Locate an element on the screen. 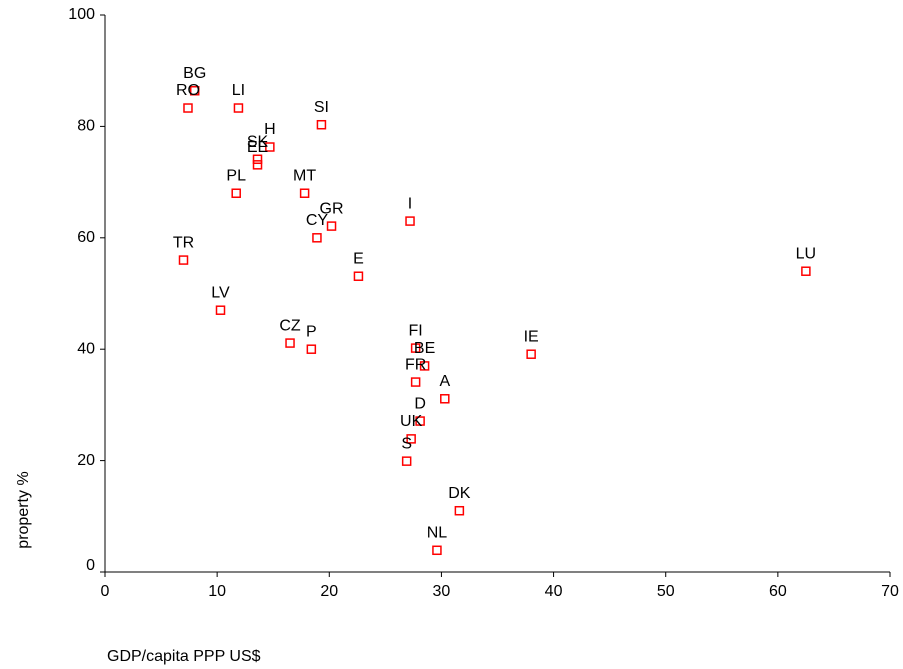 This screenshot has height=669, width=903. point-label: LI is located at coordinates (238, 90).